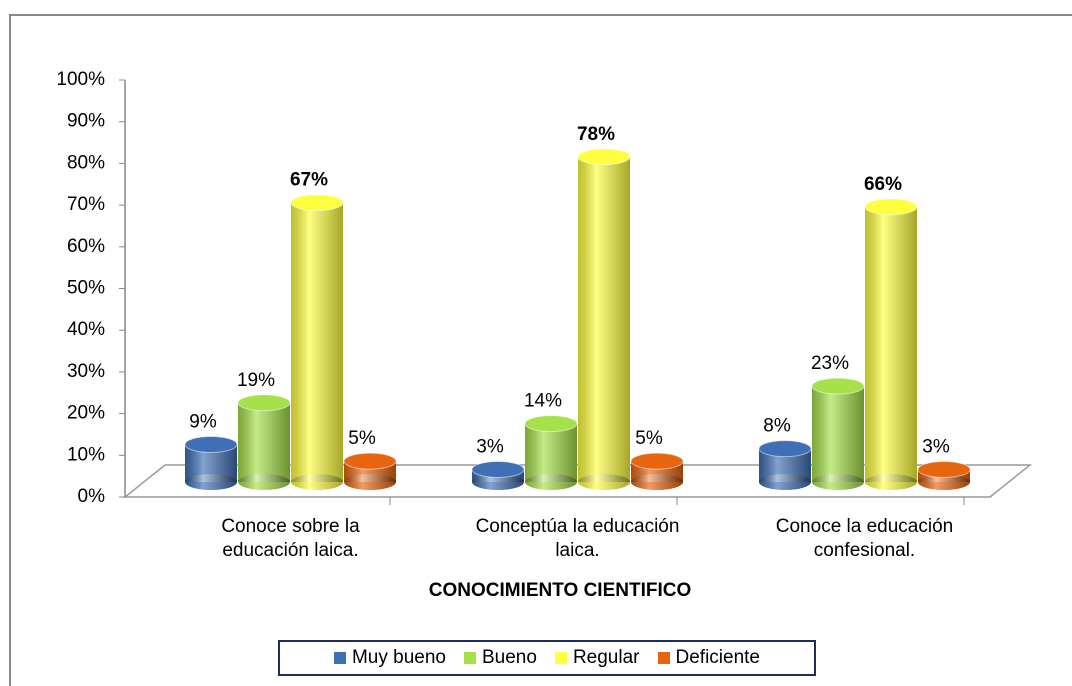 Image resolution: width=1072 pixels, height=686 pixels. What do you see at coordinates (86, 329) in the screenshot?
I see `y-tick-label: 40%` at bounding box center [86, 329].